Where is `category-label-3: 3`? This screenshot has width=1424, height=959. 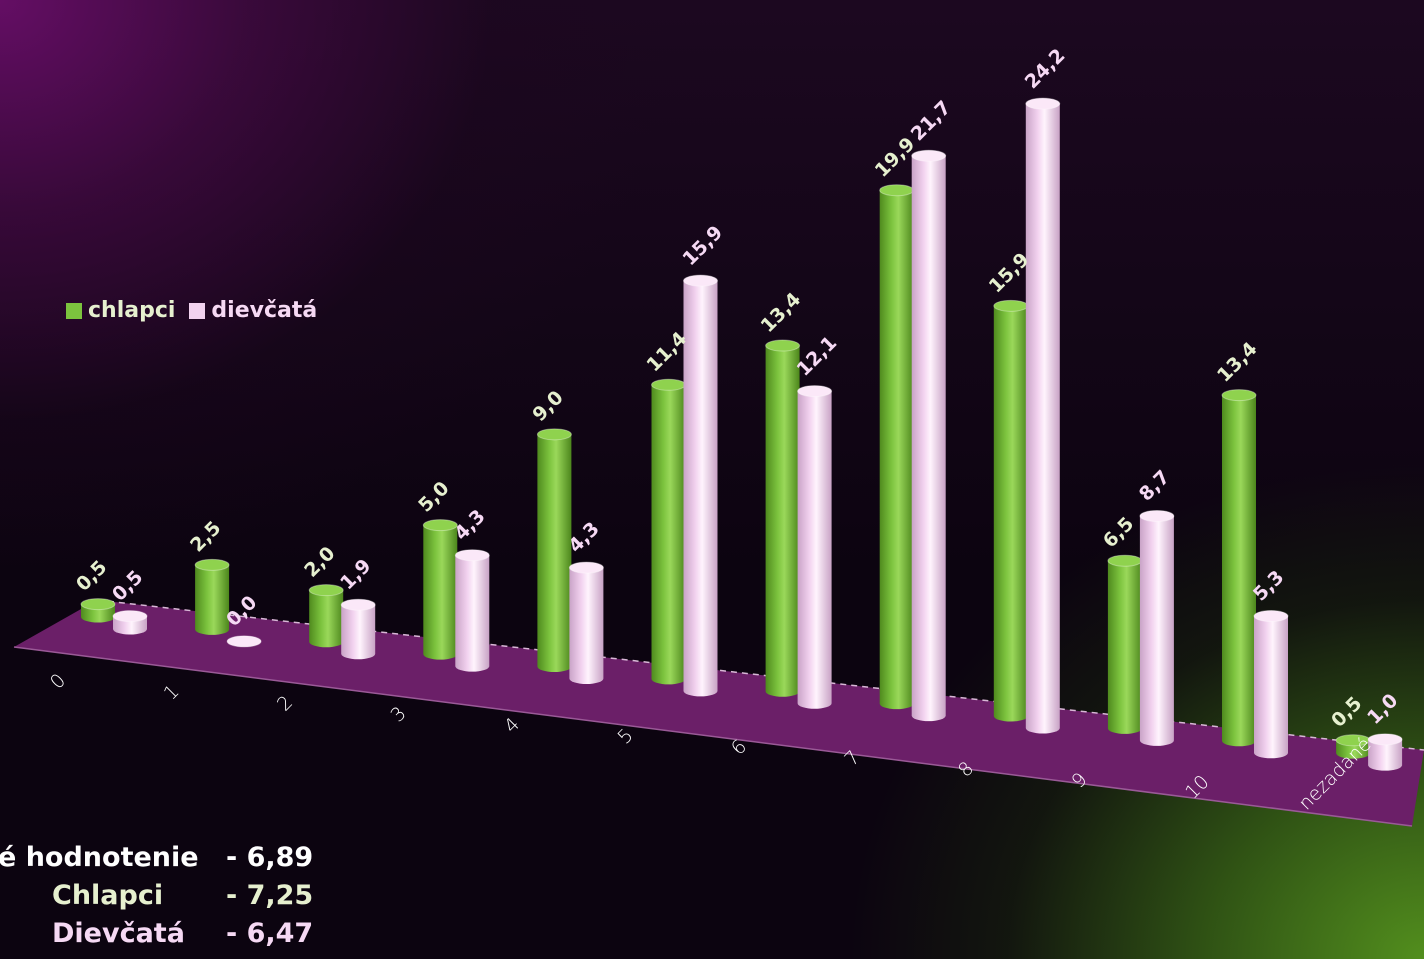
category-label-3: 3 is located at coordinates (398, 714).